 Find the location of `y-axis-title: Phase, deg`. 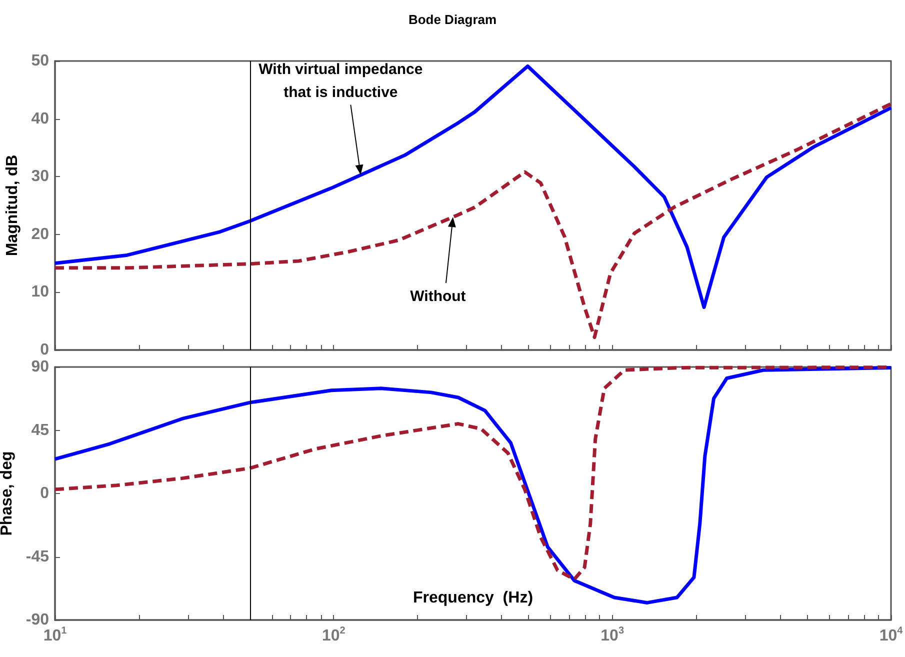

y-axis-title: Phase, deg is located at coordinates (8, 493).